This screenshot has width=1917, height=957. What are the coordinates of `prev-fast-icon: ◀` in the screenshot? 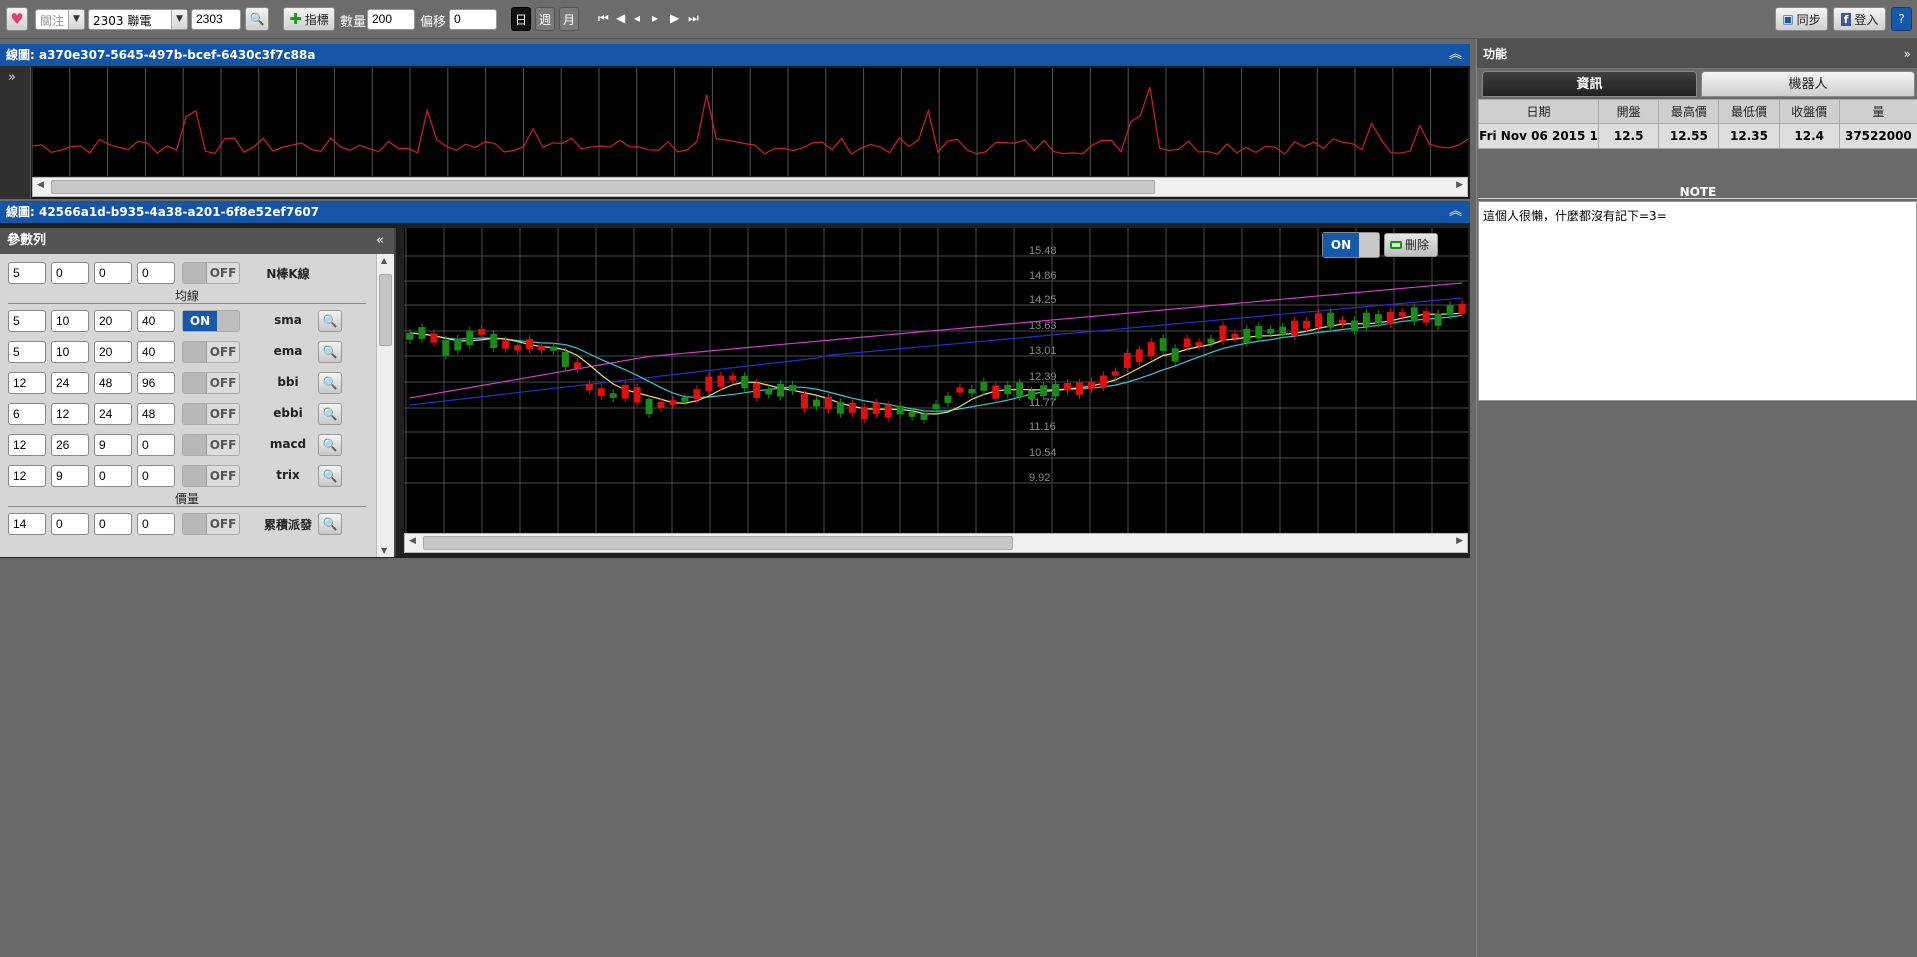 It's located at (621, 18).